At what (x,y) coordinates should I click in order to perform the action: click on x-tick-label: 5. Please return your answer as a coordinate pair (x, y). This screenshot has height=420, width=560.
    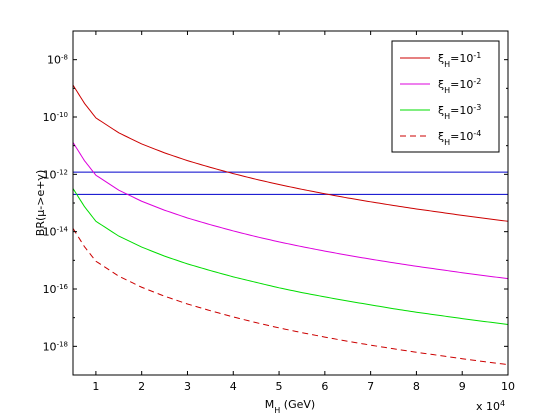
    Looking at the image, I should click on (279, 386).